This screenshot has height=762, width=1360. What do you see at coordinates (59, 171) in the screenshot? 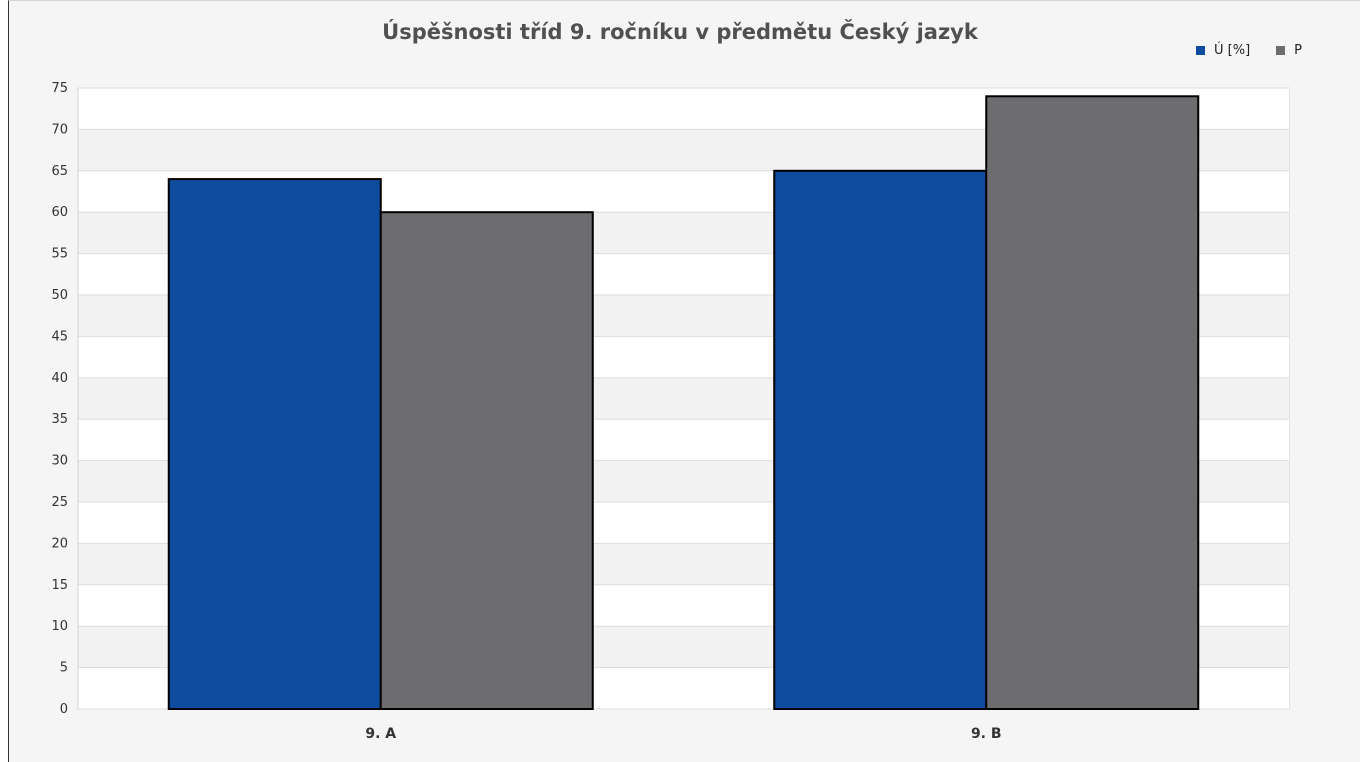
I see `y-tick-label: 65` at bounding box center [59, 171].